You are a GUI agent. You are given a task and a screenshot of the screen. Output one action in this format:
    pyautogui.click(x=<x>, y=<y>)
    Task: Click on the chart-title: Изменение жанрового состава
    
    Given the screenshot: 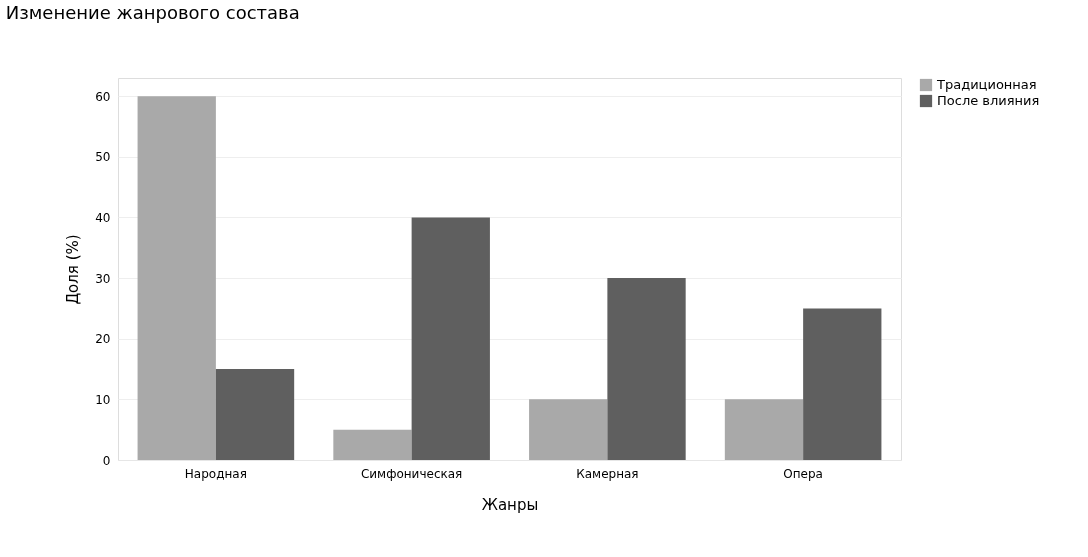 What is the action you would take?
    pyautogui.click(x=152, y=12)
    